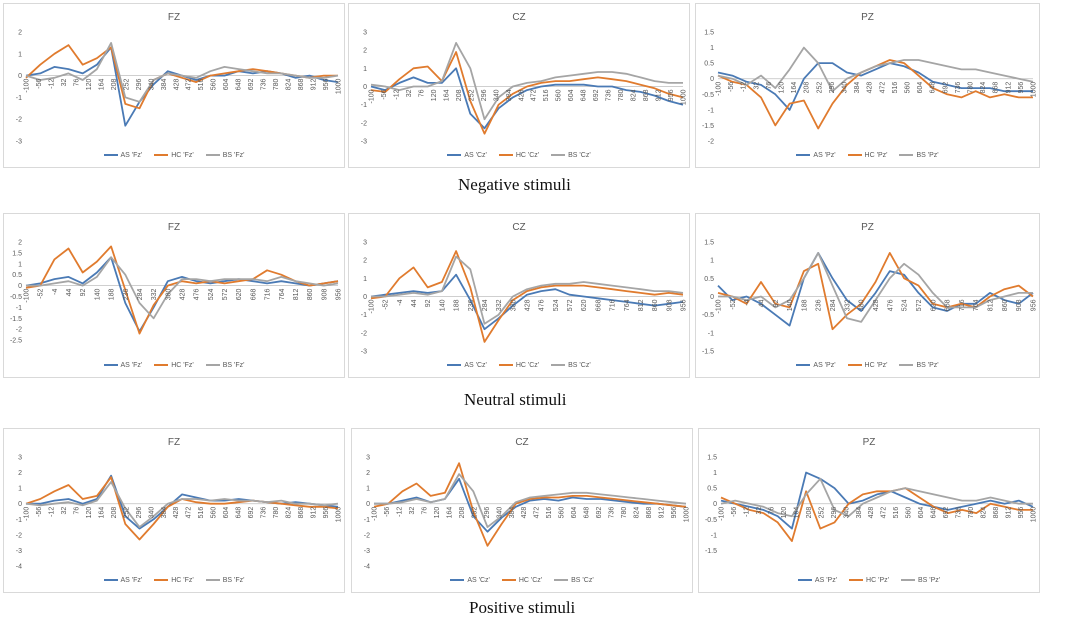 The image size is (1084, 635). What do you see at coordinates (225, 295) in the screenshot?
I see `x-tick-label: 572` at bounding box center [225, 295].